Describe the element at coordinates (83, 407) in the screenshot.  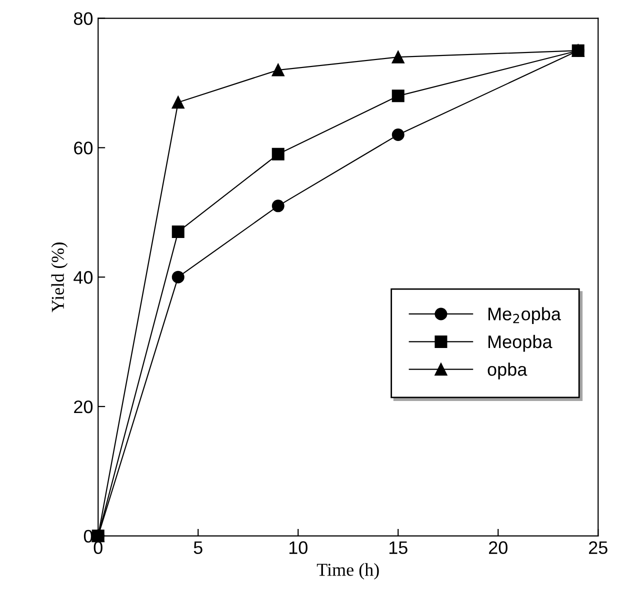
I see `y-tick-label: 20` at that location.